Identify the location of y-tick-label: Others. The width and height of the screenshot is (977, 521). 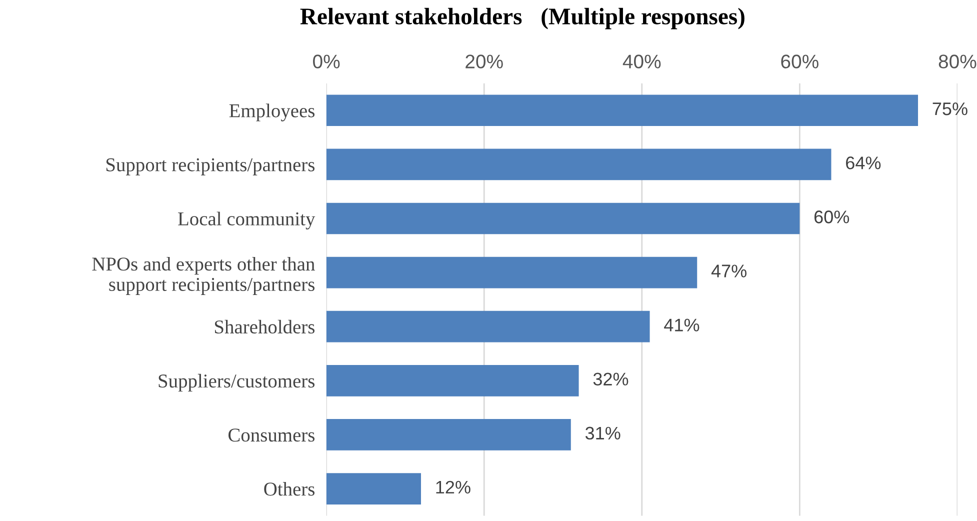
(289, 489).